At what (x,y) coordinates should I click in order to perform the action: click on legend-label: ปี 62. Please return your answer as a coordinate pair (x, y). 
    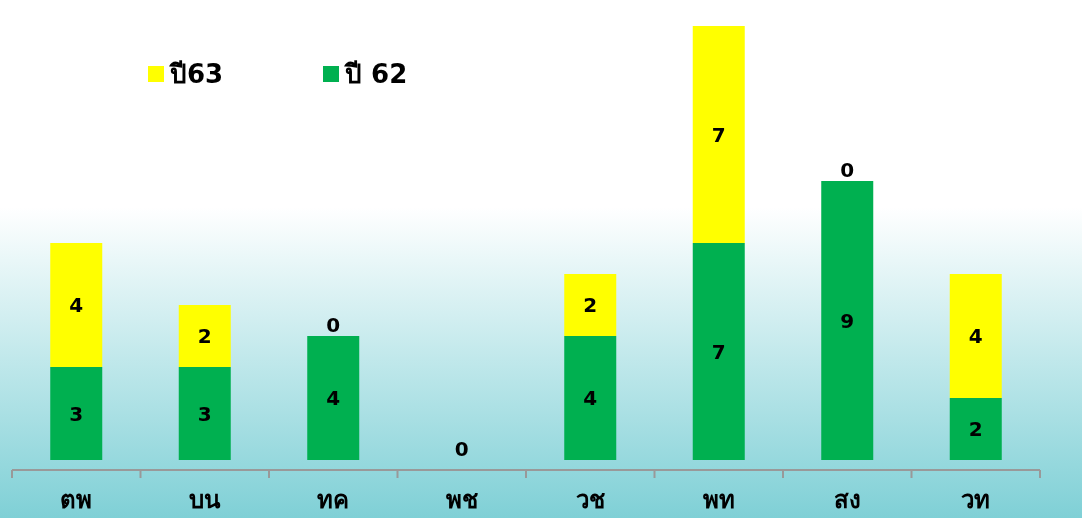
    Looking at the image, I should click on (376, 74).